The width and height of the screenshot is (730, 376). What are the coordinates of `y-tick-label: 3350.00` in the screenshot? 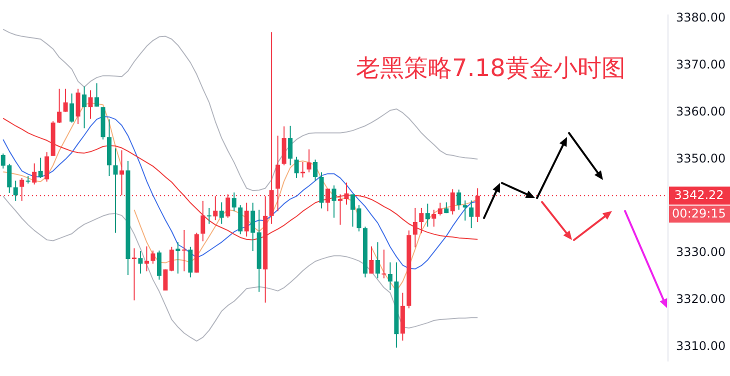 It's located at (701, 158).